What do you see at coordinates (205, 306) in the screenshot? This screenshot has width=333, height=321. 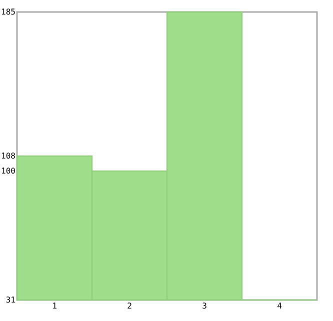 I see `x-tick-label: 3` at bounding box center [205, 306].